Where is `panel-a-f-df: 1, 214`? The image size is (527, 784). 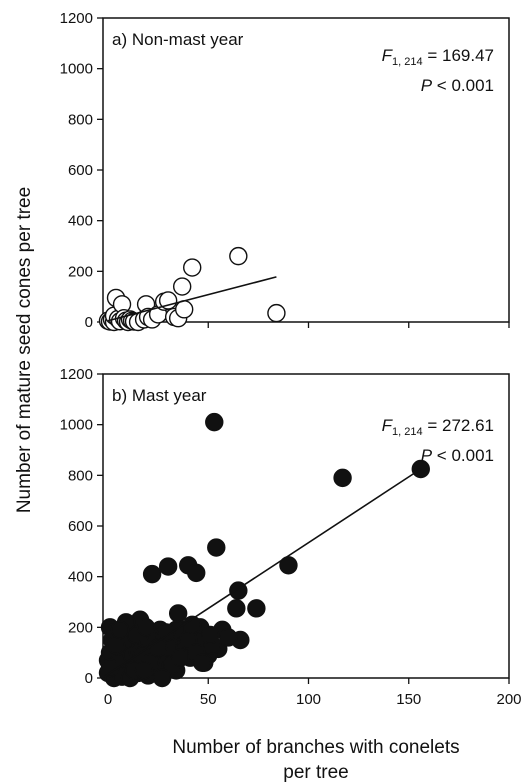 panel-a-f-df: 1, 214 is located at coordinates (407, 62).